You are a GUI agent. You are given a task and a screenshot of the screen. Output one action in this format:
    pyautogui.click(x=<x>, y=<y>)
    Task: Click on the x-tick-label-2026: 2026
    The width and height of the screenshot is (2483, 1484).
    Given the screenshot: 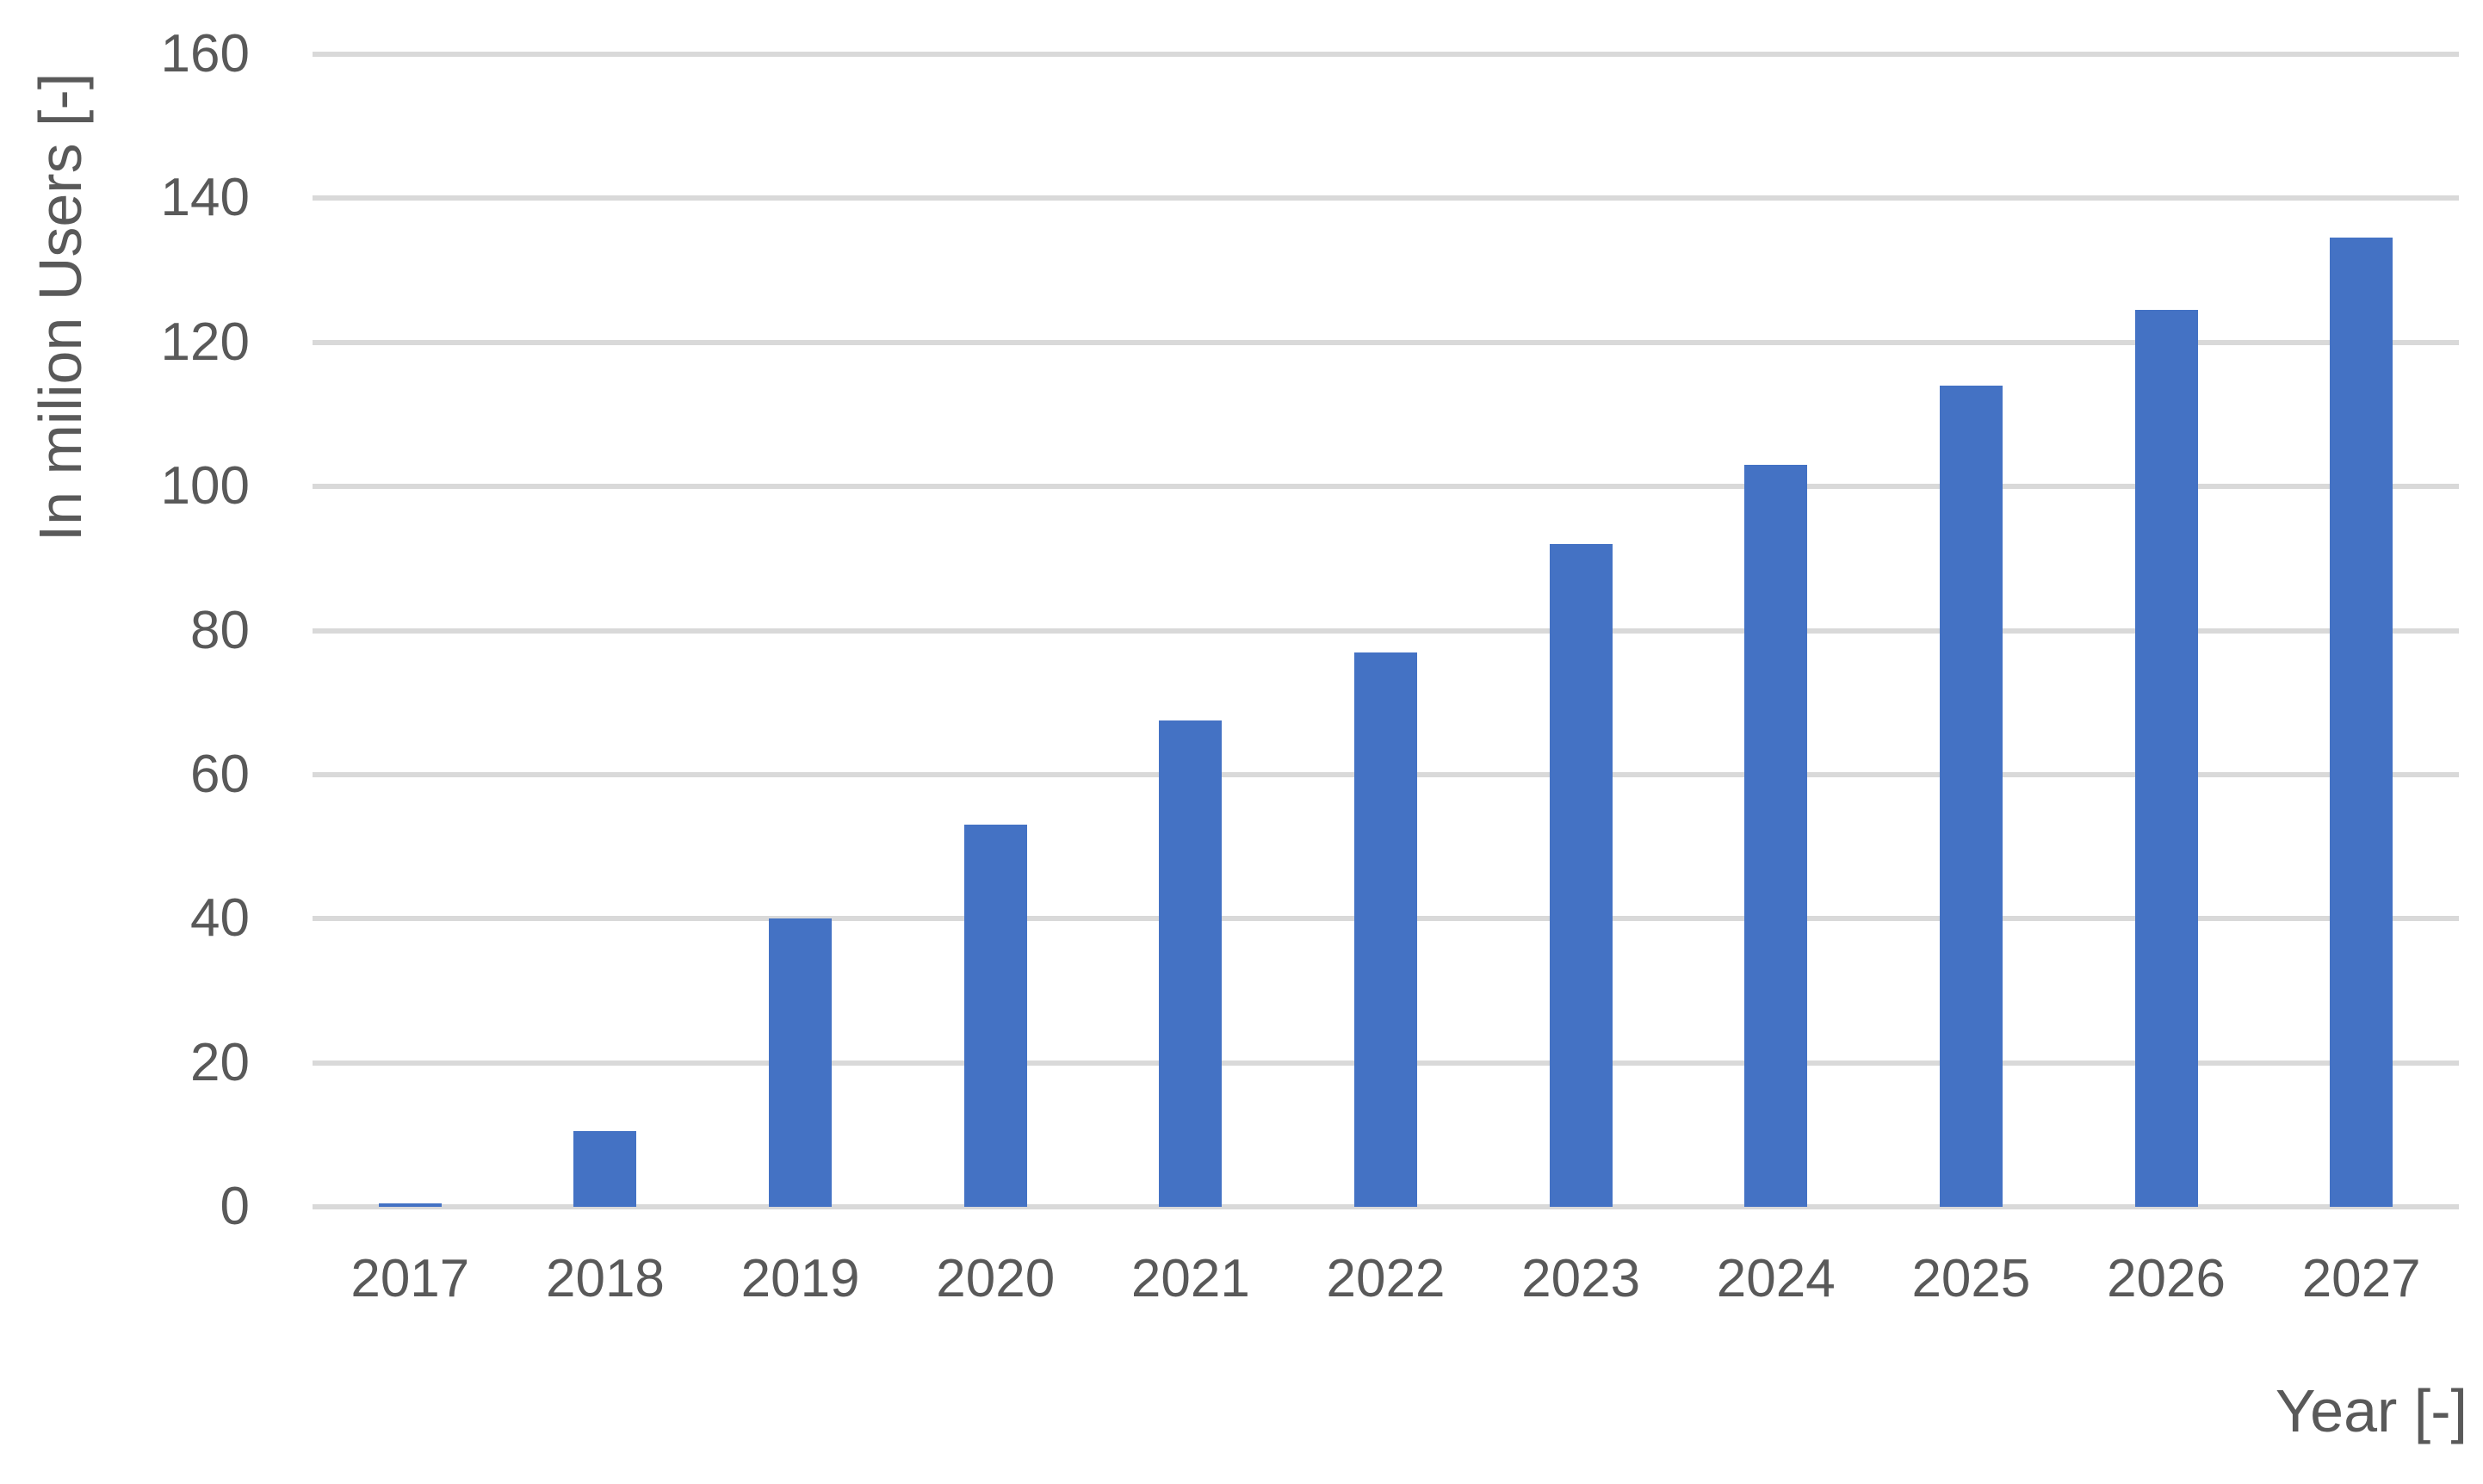 What is the action you would take?
    pyautogui.click(x=2166, y=1278)
    